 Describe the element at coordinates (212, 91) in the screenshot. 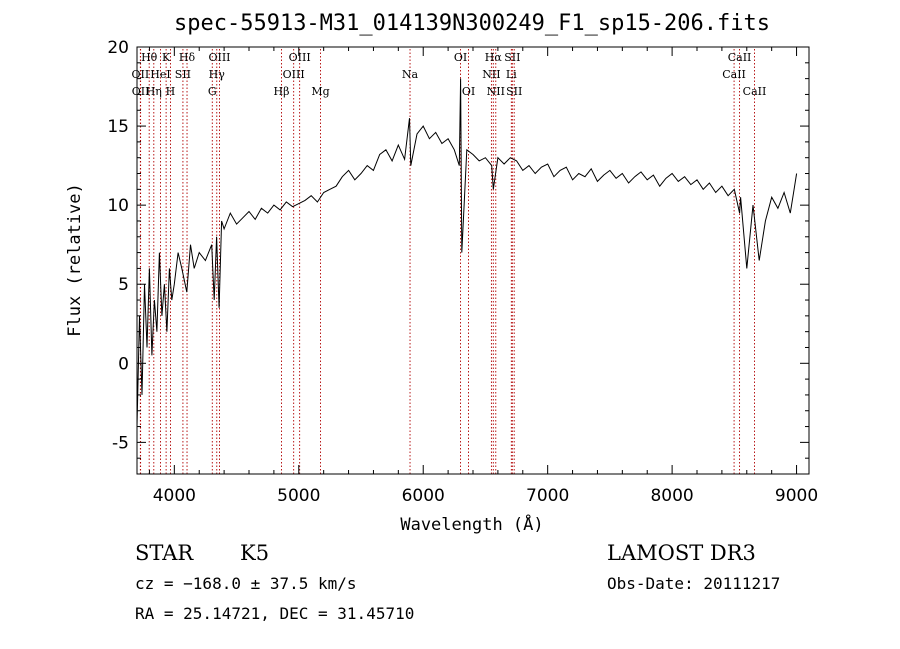

I see `emission-line-label: G` at that location.